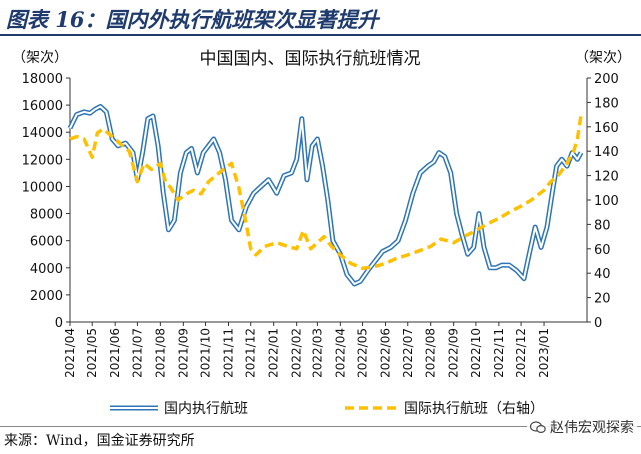  I want to click on source-note: 来源：Wind，国金证券研究所, so click(99, 441).